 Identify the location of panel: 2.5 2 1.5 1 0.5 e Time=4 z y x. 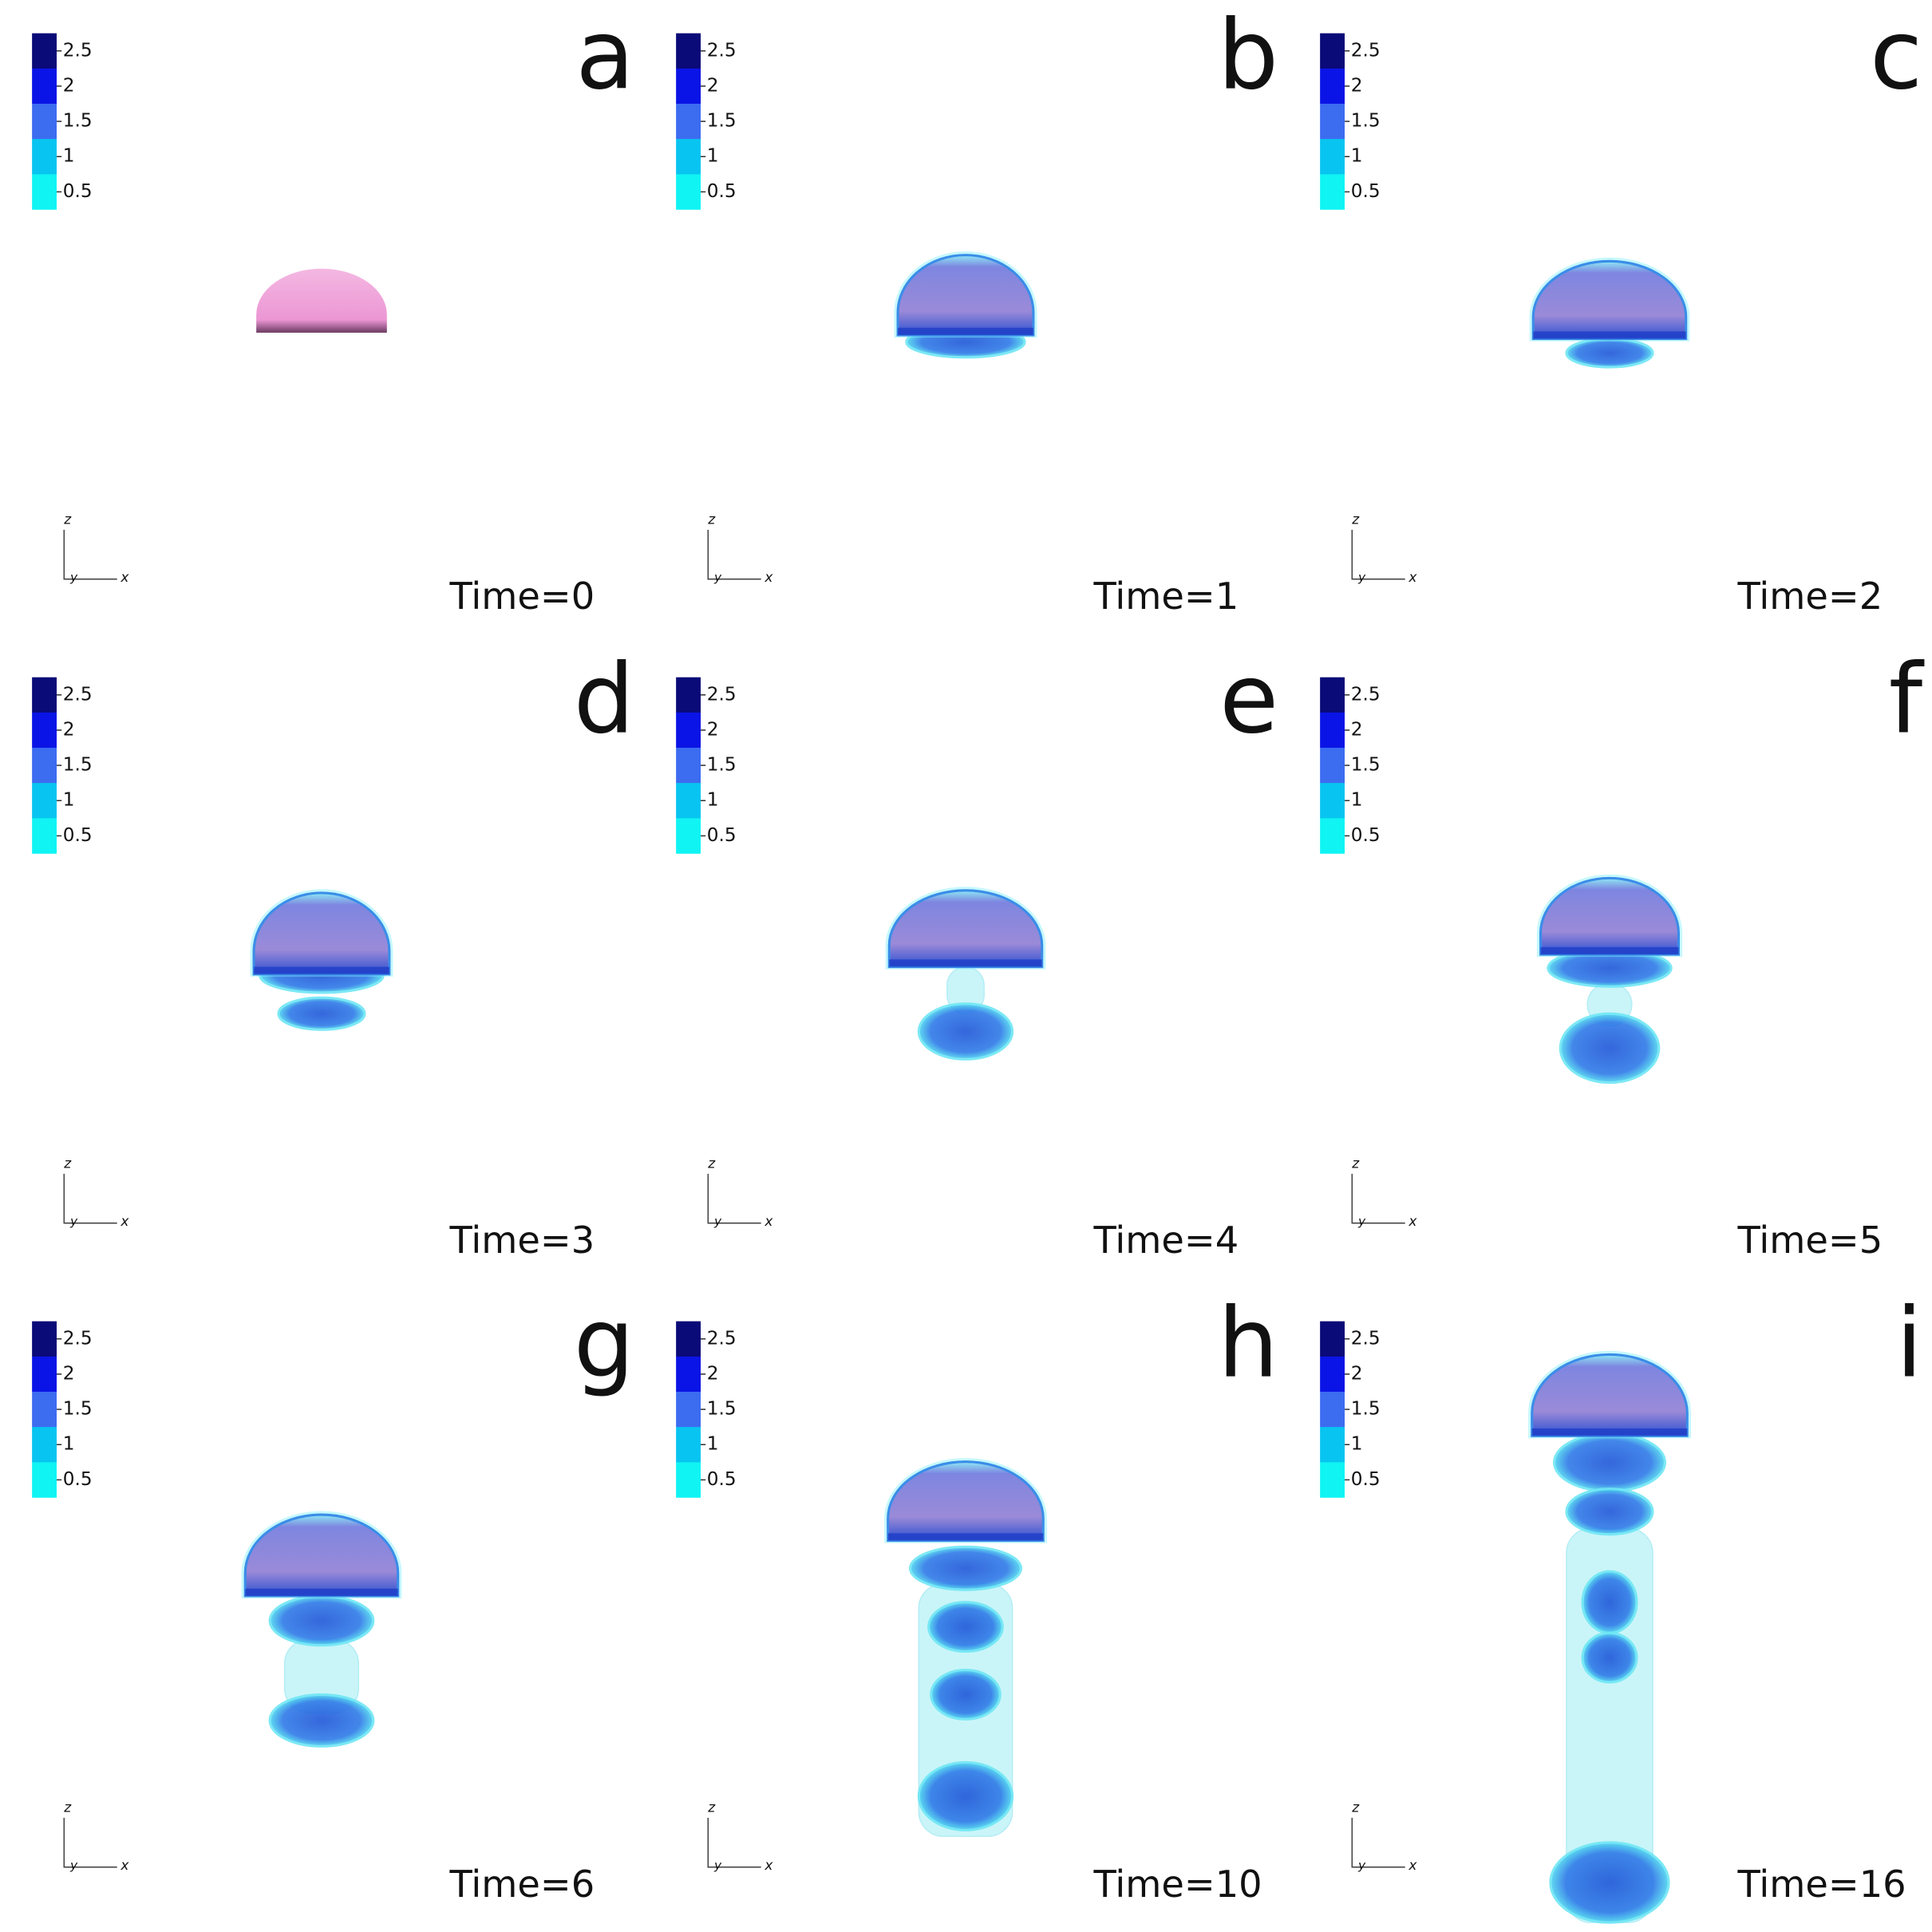
(977, 952).